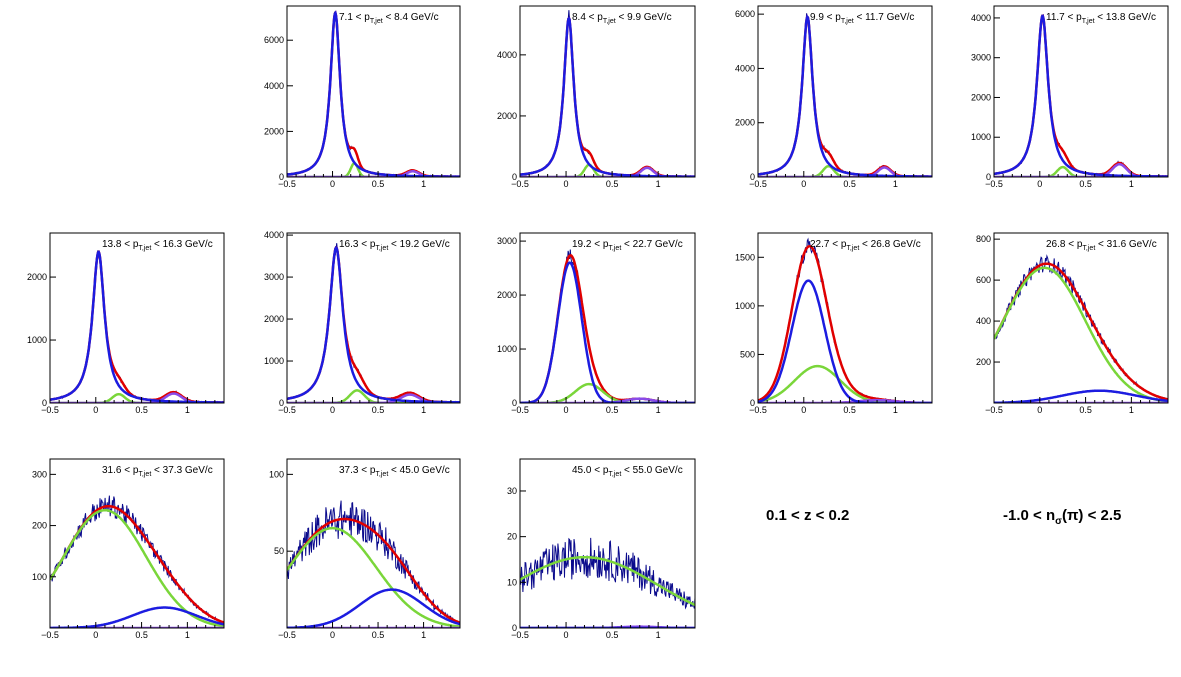 This screenshot has height=677, width=1181. What do you see at coordinates (512, 537) in the screenshot?
I see `y-tick-label: 20` at bounding box center [512, 537].